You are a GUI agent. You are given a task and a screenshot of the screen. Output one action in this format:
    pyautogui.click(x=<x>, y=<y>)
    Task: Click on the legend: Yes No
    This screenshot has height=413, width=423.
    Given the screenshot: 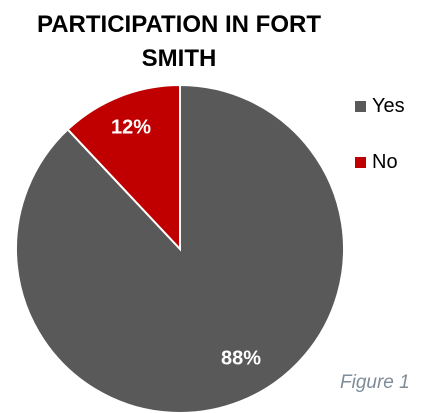 What is the action you would take?
    pyautogui.click(x=380, y=148)
    